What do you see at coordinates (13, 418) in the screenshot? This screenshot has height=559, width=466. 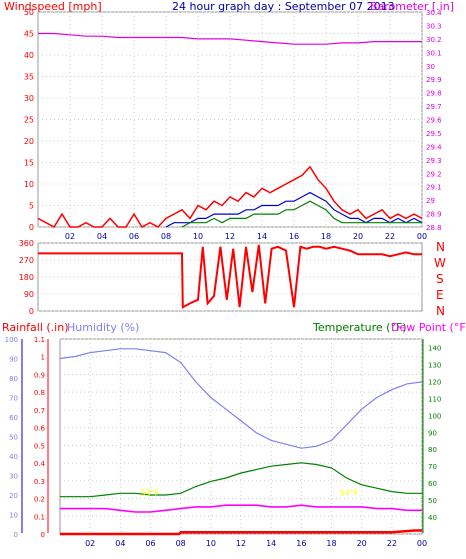 I see `humidity-tick: 60` at bounding box center [13, 418].